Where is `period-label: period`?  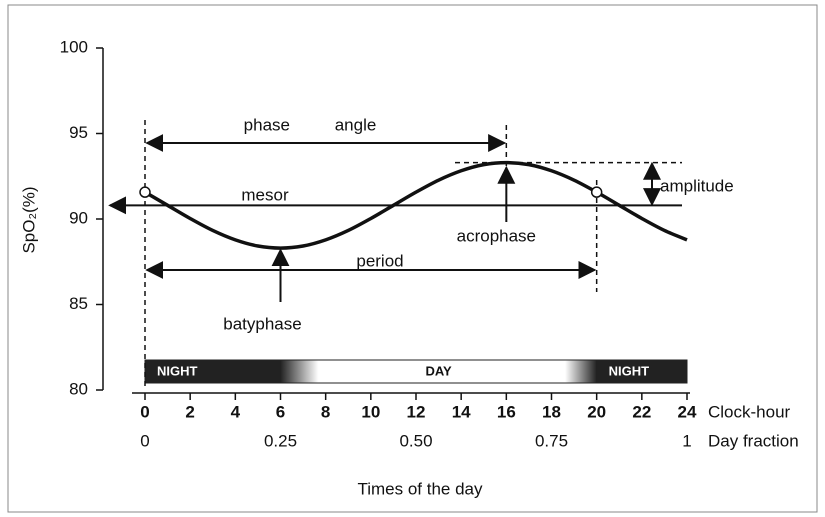 period-label: period is located at coordinates (379, 260).